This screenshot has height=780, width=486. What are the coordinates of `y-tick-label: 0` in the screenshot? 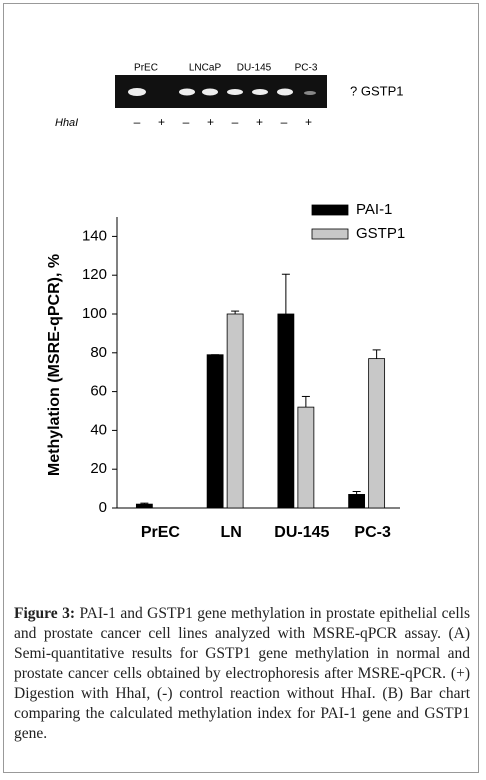 It's located at (103, 507).